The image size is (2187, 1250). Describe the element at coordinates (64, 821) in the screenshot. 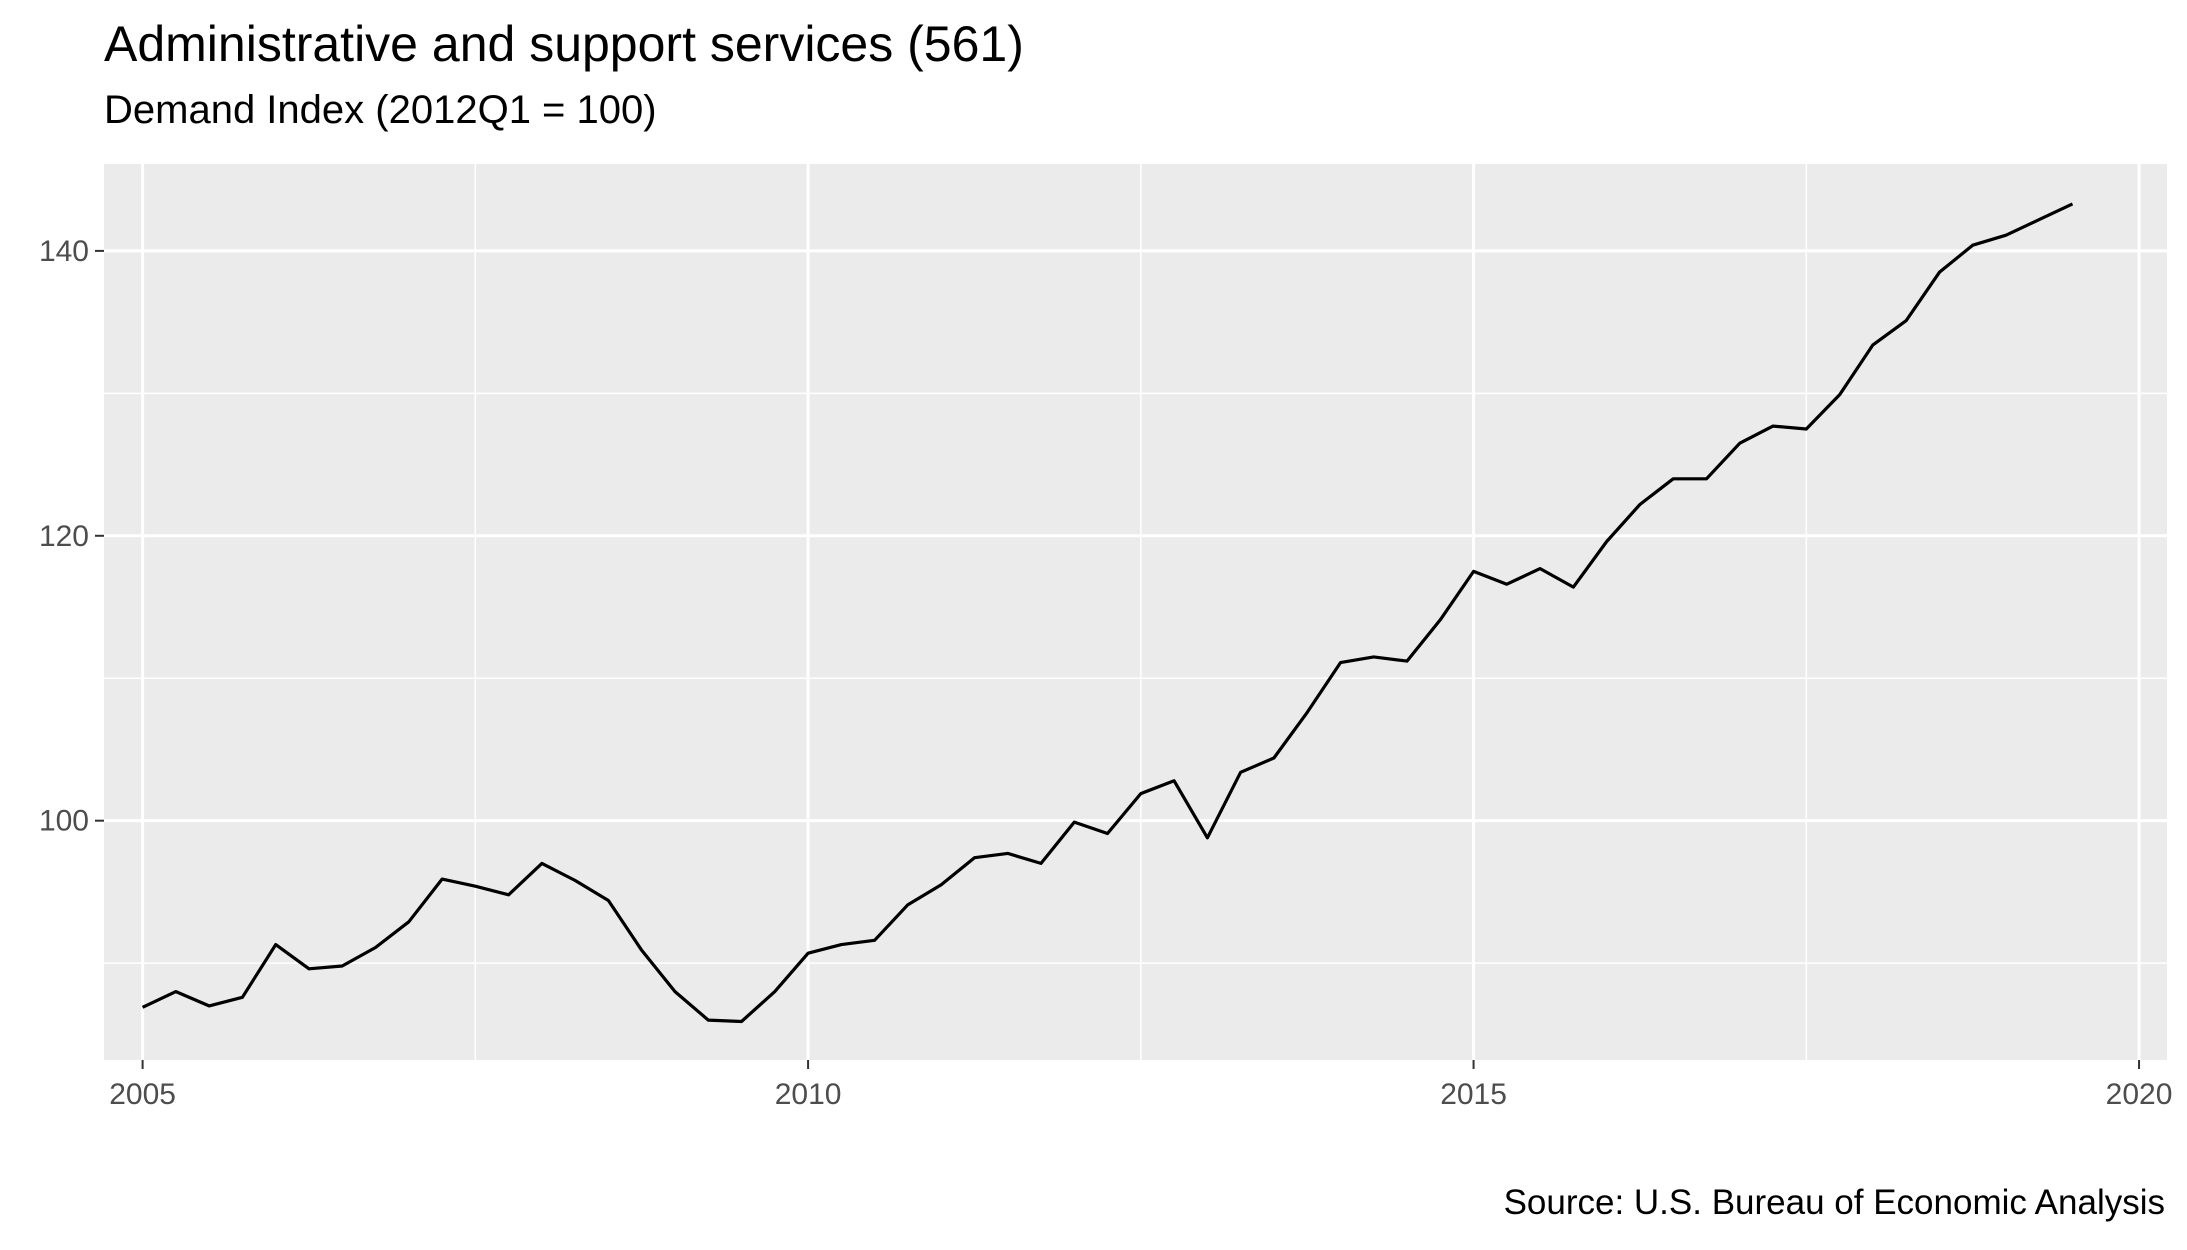

I see `y-tick-label: 100` at that location.